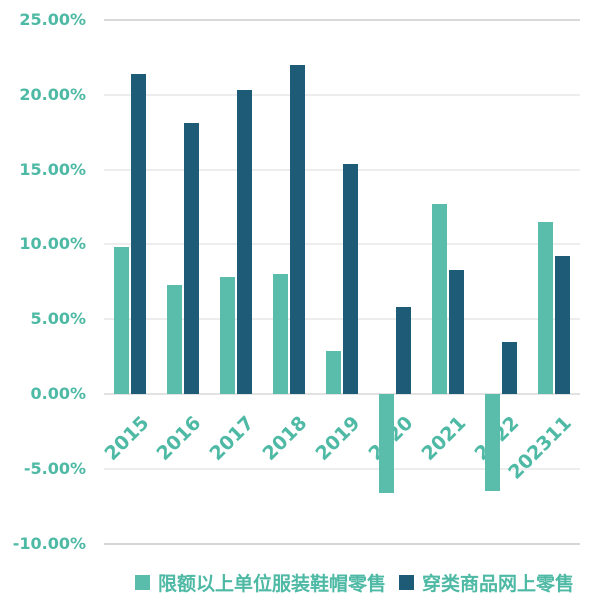 The height and width of the screenshot is (614, 600). I want to click on bar-2016-series1, so click(175, 339).